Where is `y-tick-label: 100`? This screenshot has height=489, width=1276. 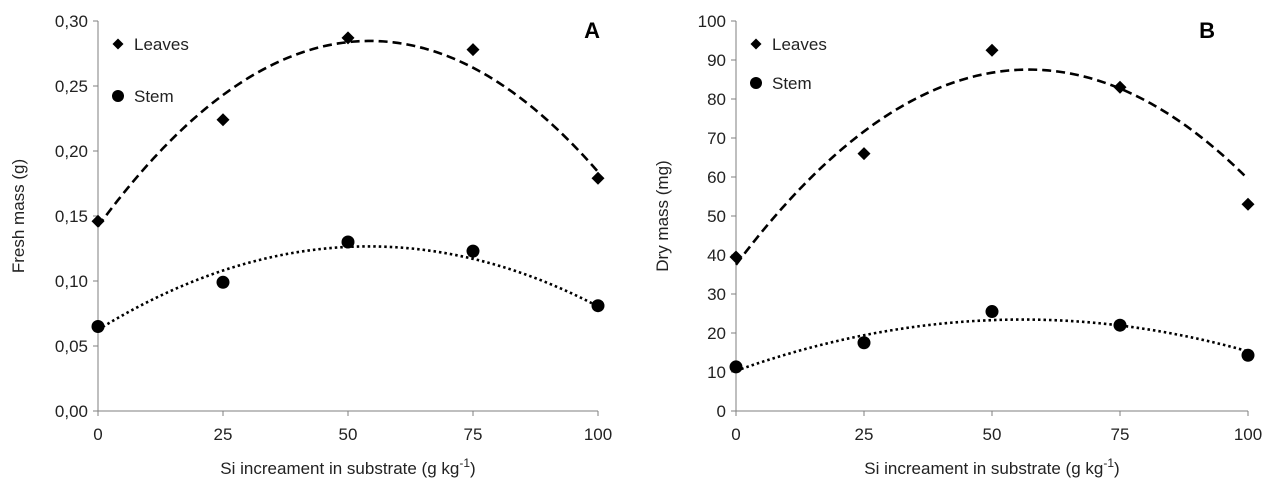 y-tick-label: 100 is located at coordinates (712, 21).